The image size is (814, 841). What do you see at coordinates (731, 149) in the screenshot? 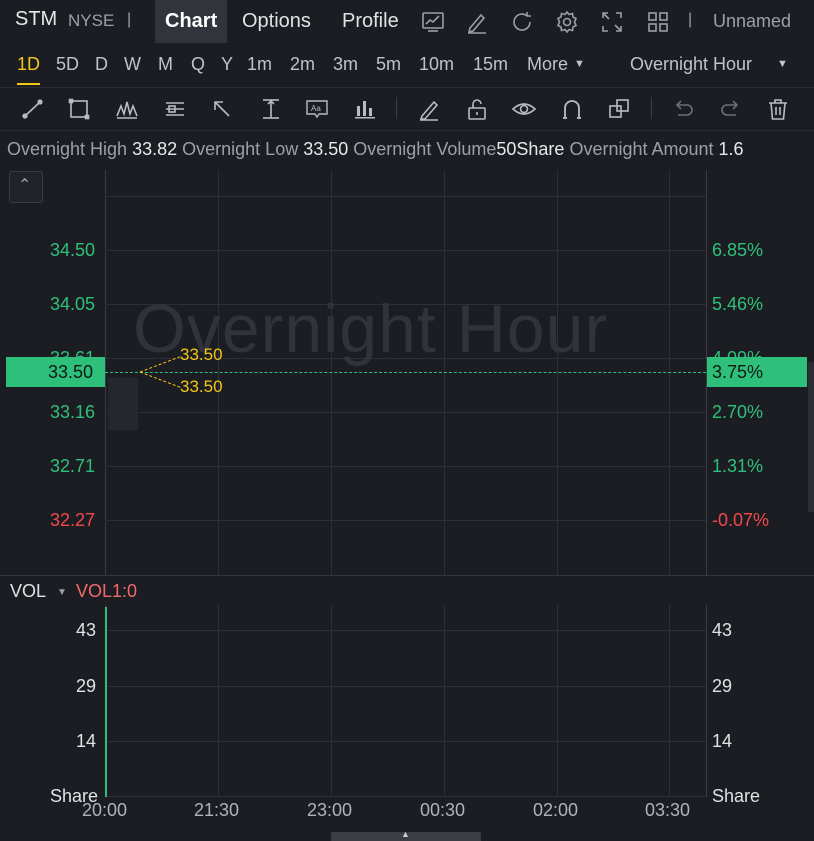
I see `overnight-amount-value: 1.6` at bounding box center [731, 149].